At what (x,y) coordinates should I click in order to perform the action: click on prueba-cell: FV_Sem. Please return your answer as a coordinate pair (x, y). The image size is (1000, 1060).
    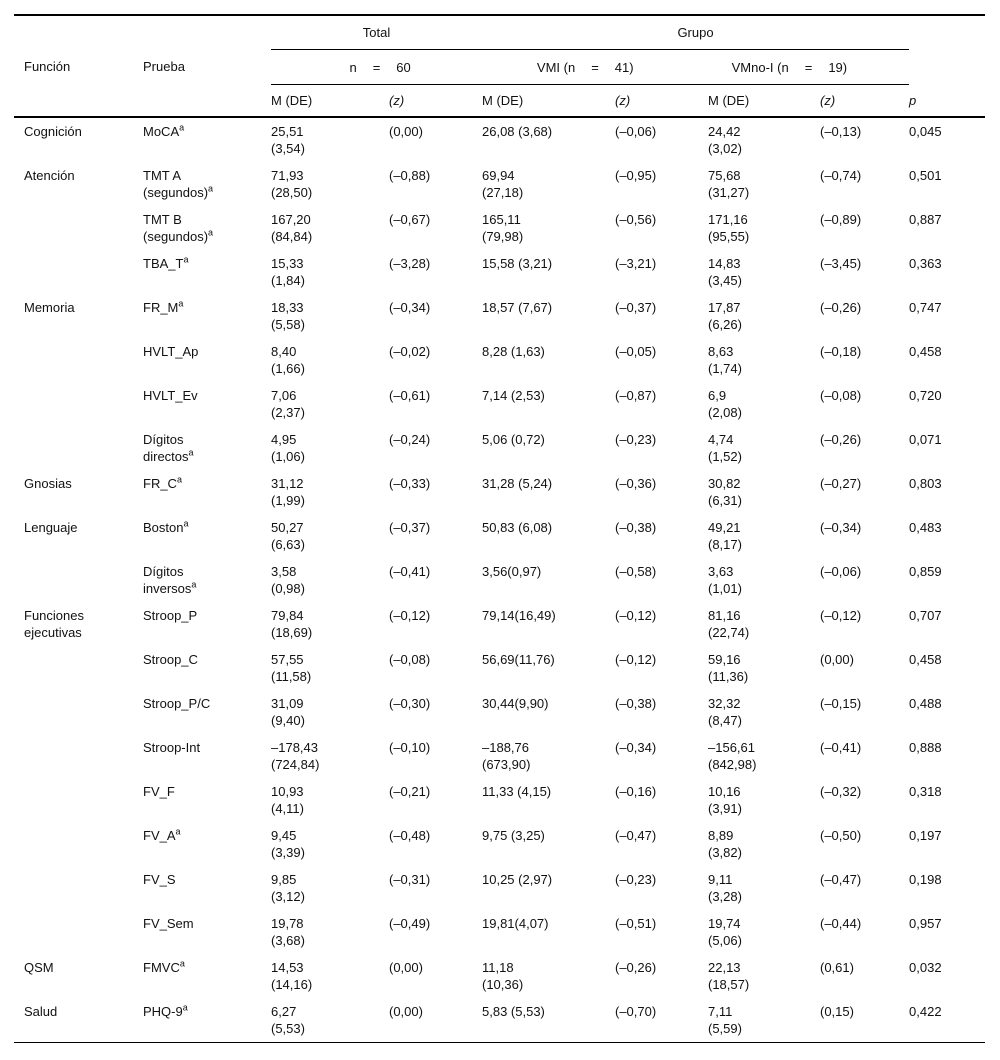
    Looking at the image, I should click on (207, 932).